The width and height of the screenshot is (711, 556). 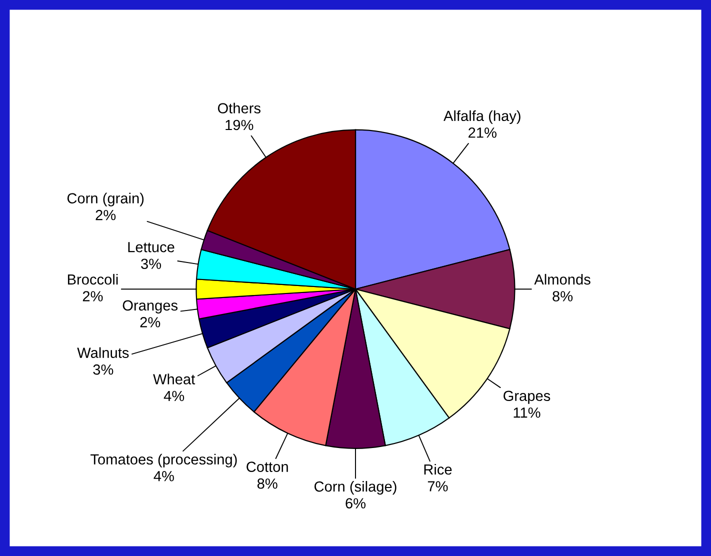 I want to click on slice-label: Walnuts, so click(x=103, y=352).